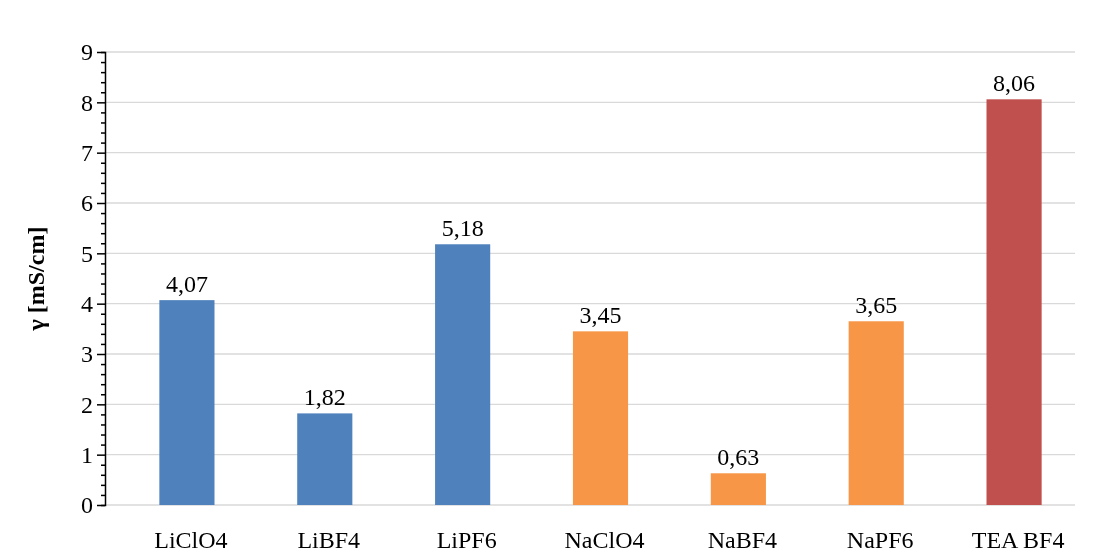  Describe the element at coordinates (87, 454) in the screenshot. I see `y-tick-label: 1` at that location.